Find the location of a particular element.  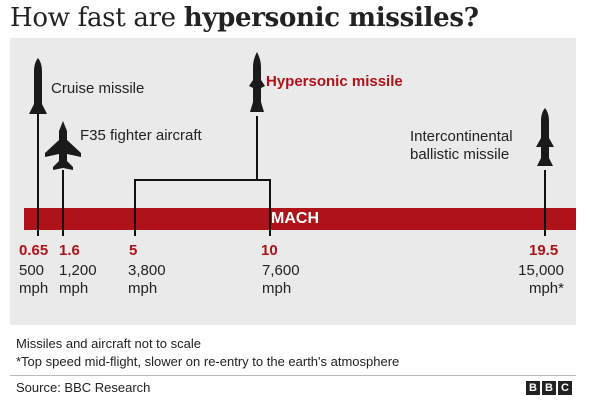

mph-value: 7,600 mph is located at coordinates (281, 279).